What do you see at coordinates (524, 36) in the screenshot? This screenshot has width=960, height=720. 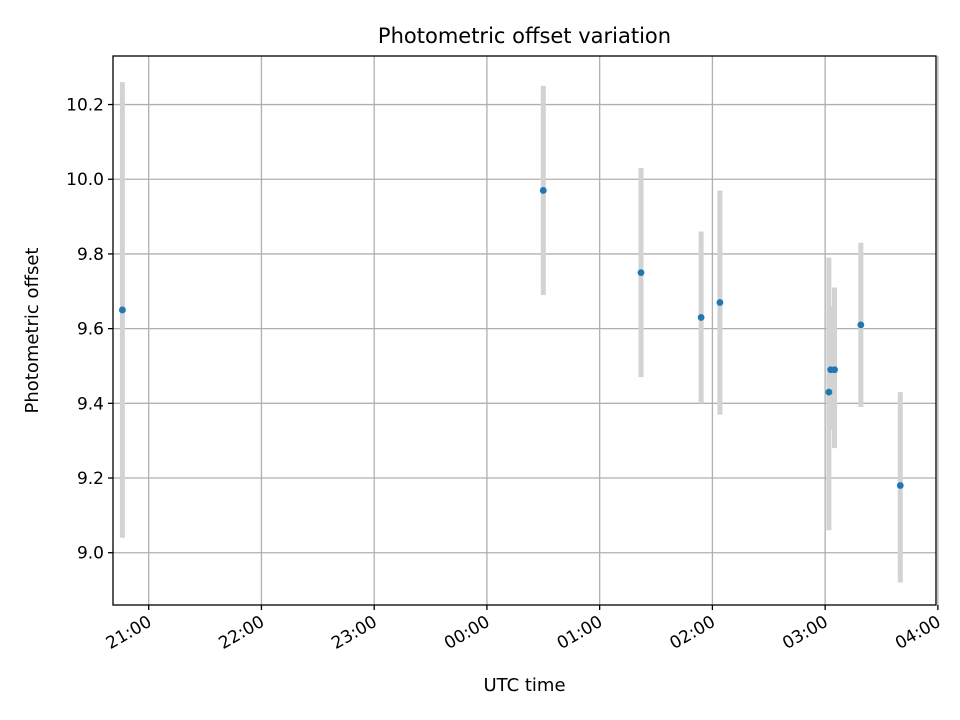 I see `chart-title: Photometric offset variation` at bounding box center [524, 36].